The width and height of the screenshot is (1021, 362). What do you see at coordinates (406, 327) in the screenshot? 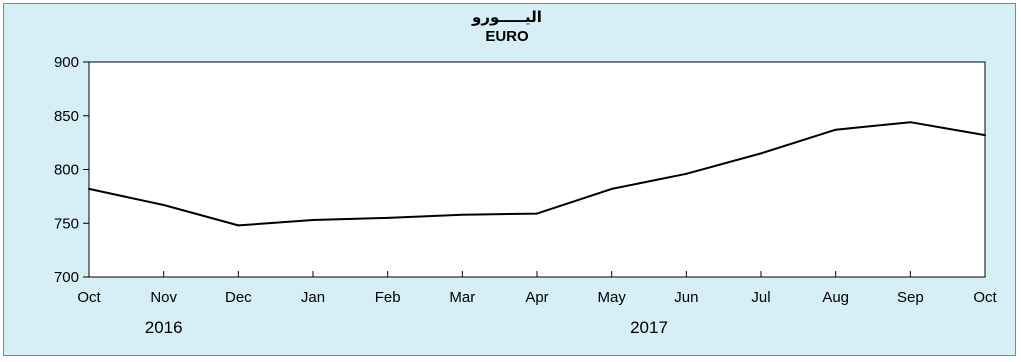
I see `year-labels: 2016 2017` at bounding box center [406, 327].